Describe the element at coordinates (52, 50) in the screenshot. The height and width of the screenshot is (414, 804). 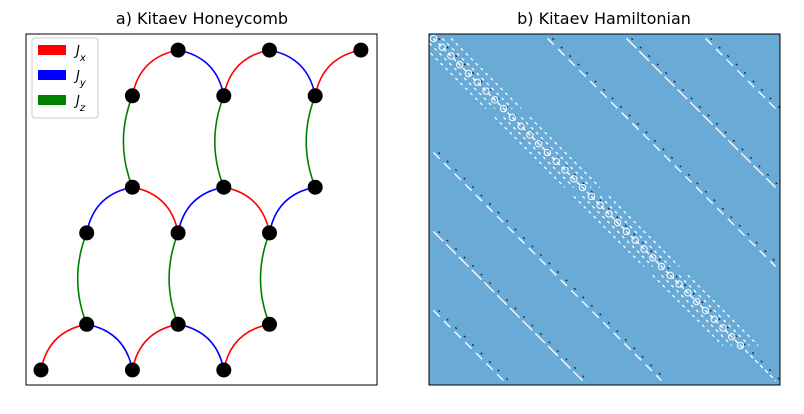
I see `legend-swatch-jx` at that location.